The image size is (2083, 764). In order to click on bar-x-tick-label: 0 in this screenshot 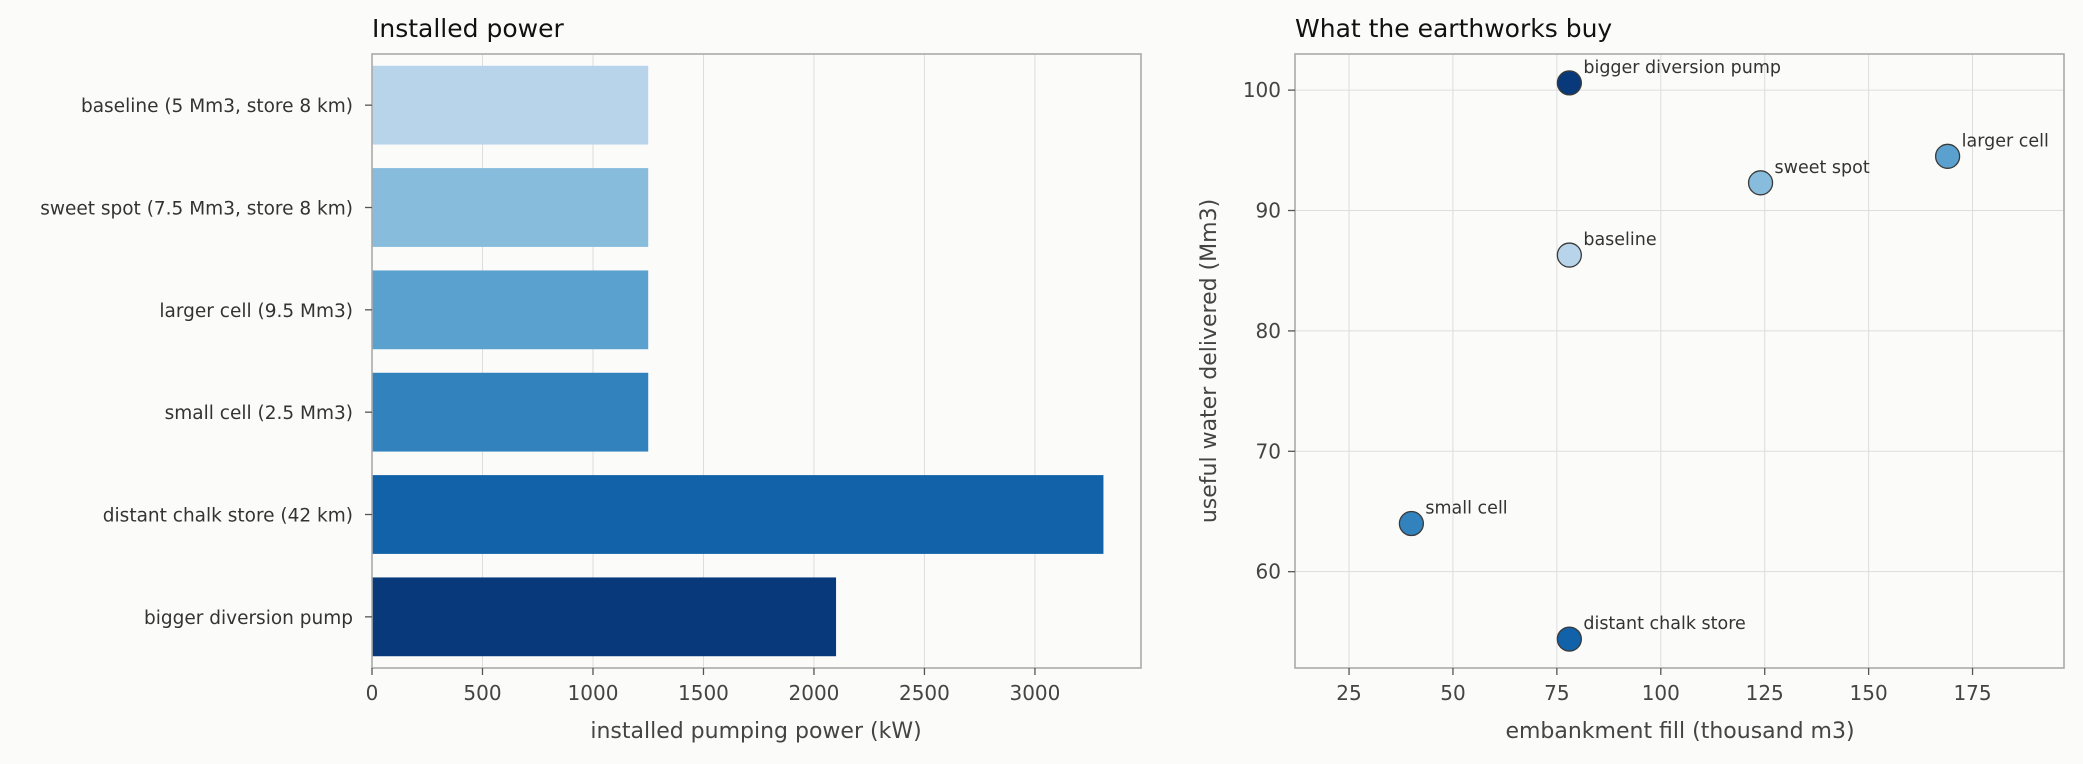, I will do `click(372, 693)`.